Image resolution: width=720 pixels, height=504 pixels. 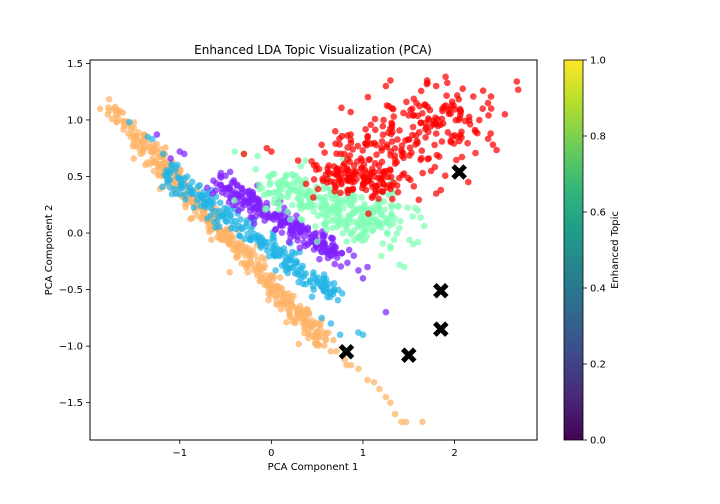 I want to click on x-axis-label: PCA Component 1, so click(x=313, y=467).